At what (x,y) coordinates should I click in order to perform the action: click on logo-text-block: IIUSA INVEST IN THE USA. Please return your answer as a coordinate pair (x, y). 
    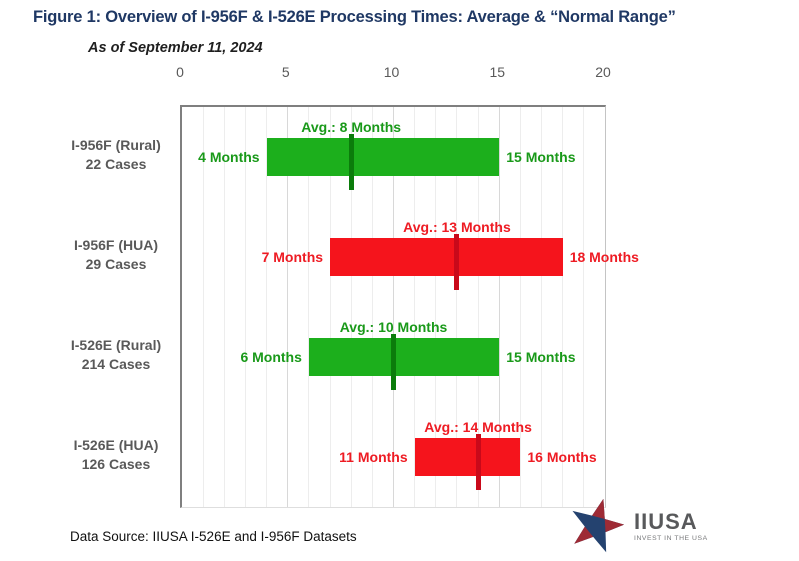
    Looking at the image, I should click on (671, 526).